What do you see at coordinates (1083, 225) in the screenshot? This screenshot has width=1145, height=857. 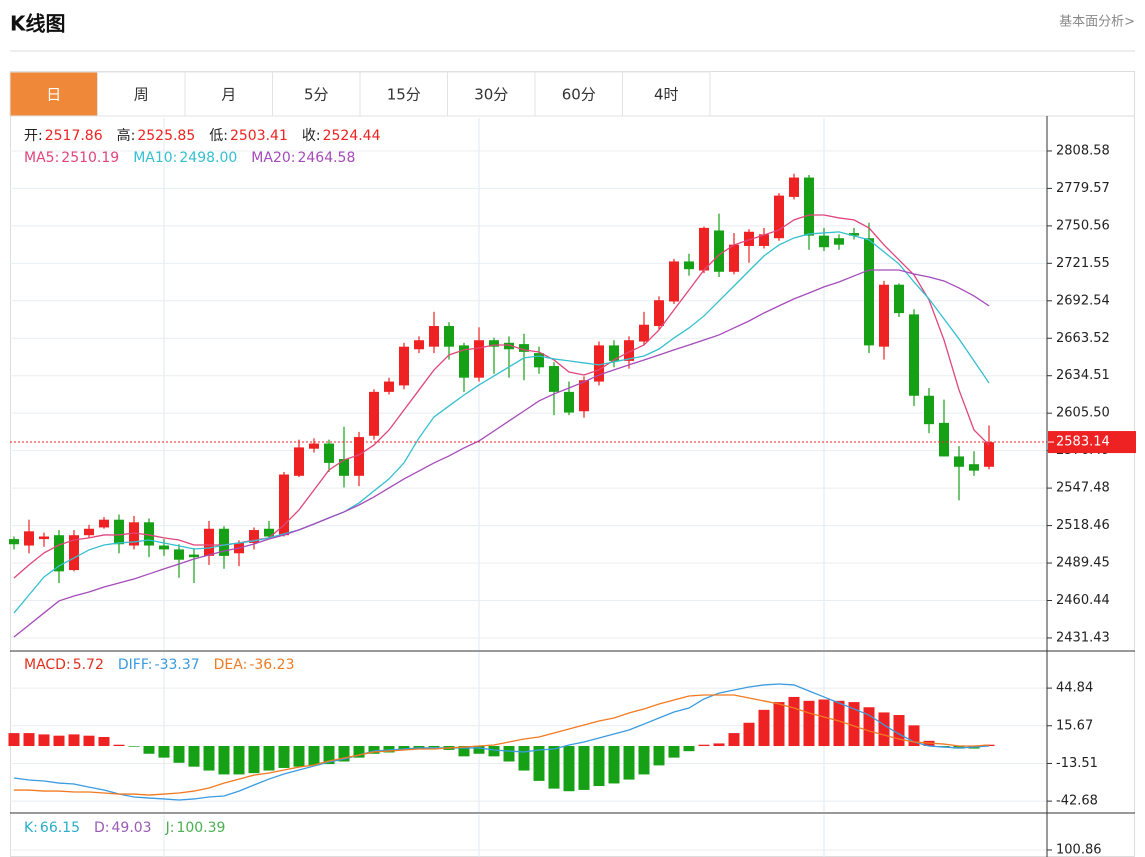 I see `y-tick-label: 2750.56` at bounding box center [1083, 225].